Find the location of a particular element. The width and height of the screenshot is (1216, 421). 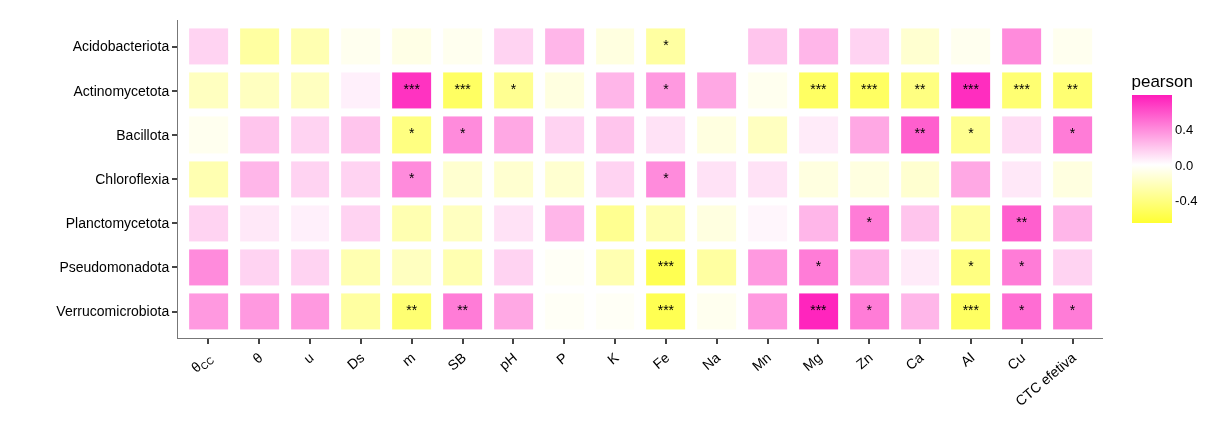

x-tick-label: Ds is located at coordinates (355, 361).